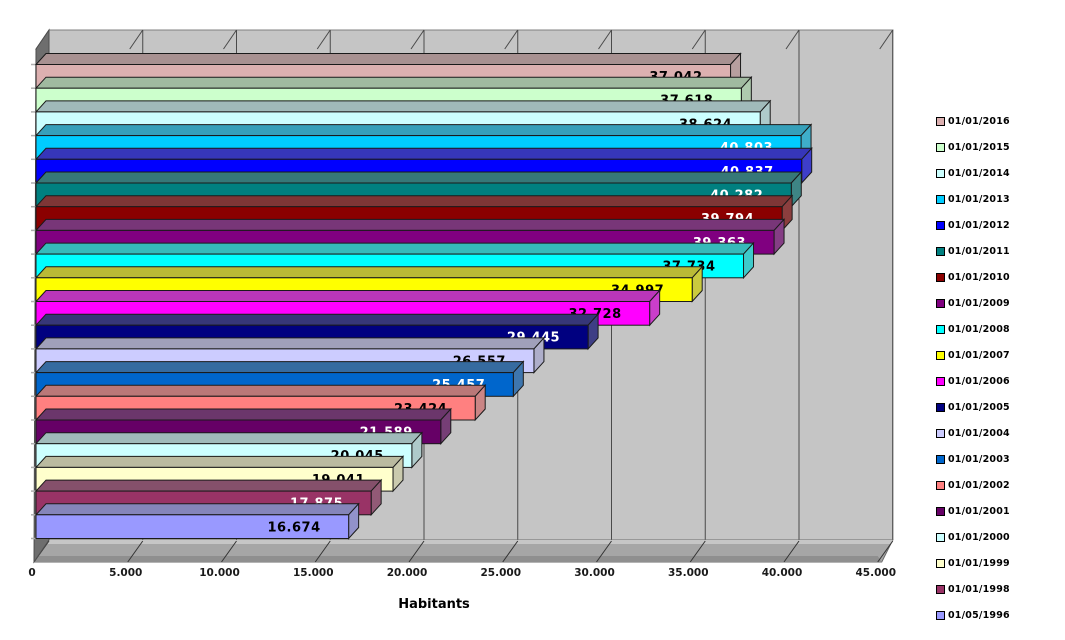 The width and height of the screenshot is (1065, 640). What do you see at coordinates (979, 511) in the screenshot?
I see `legend-label: 01/01/2001` at bounding box center [979, 511].